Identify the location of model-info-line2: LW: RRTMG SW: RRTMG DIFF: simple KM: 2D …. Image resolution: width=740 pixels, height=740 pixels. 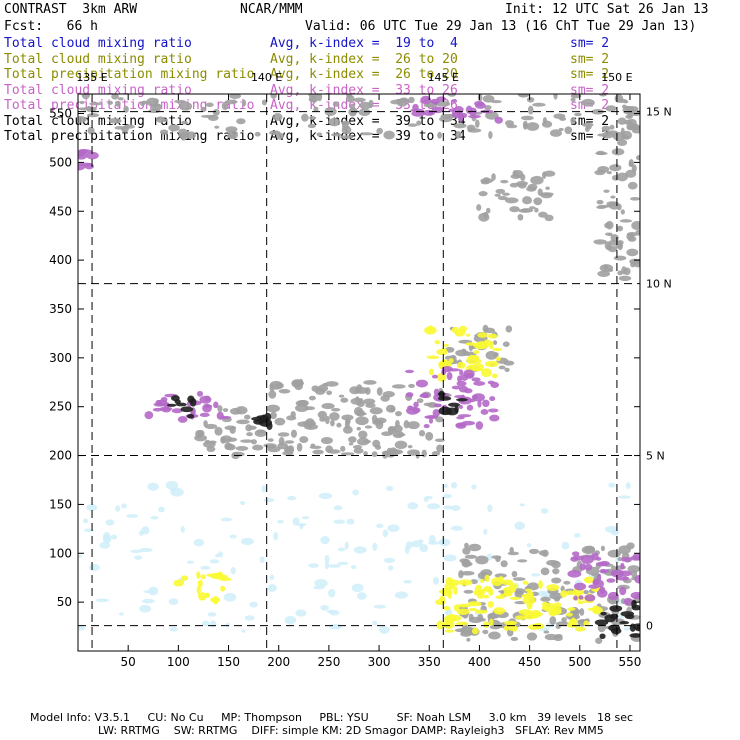
(351, 730).